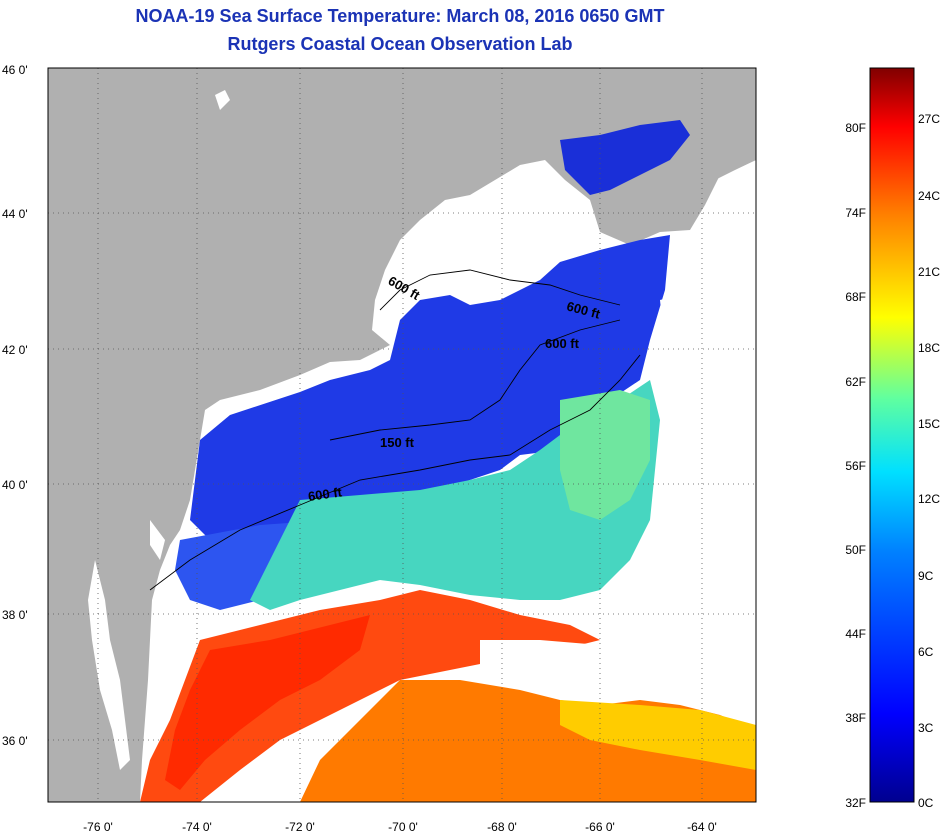 The width and height of the screenshot is (944, 840). Describe the element at coordinates (397, 442) in the screenshot. I see `depth-label: 150 ft` at that location.